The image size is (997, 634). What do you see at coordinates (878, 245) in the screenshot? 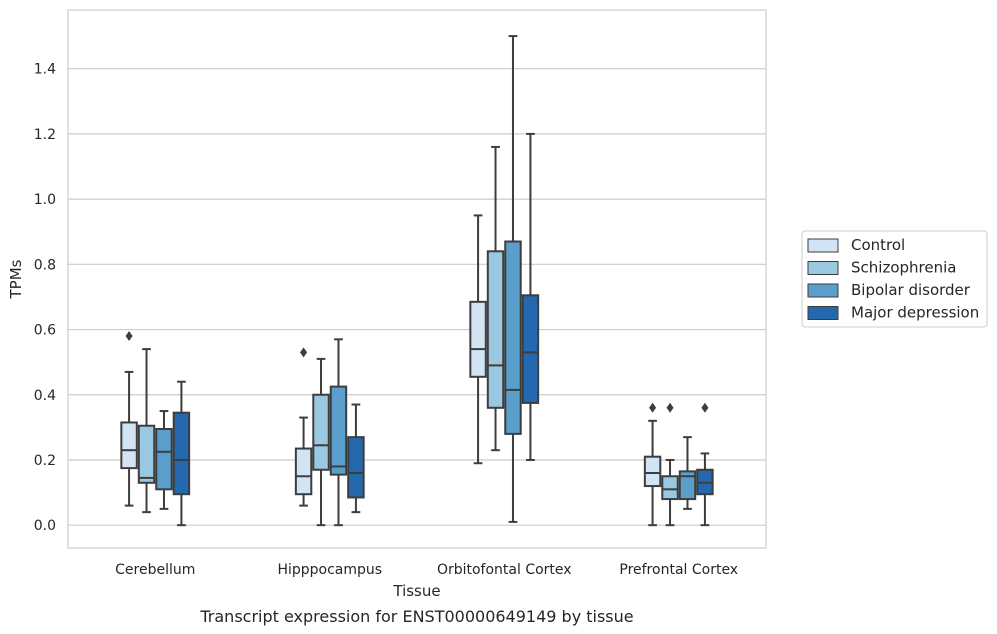
I see `legend-label: Control` at bounding box center [878, 245].